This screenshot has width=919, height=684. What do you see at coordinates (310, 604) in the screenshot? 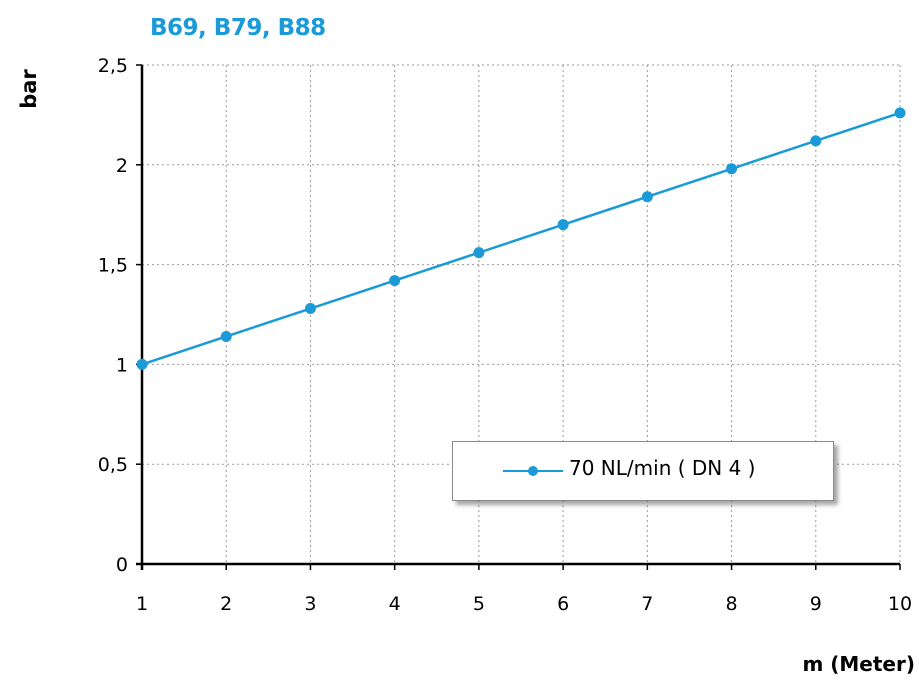
I see `x-tick-label: 3` at bounding box center [310, 604].